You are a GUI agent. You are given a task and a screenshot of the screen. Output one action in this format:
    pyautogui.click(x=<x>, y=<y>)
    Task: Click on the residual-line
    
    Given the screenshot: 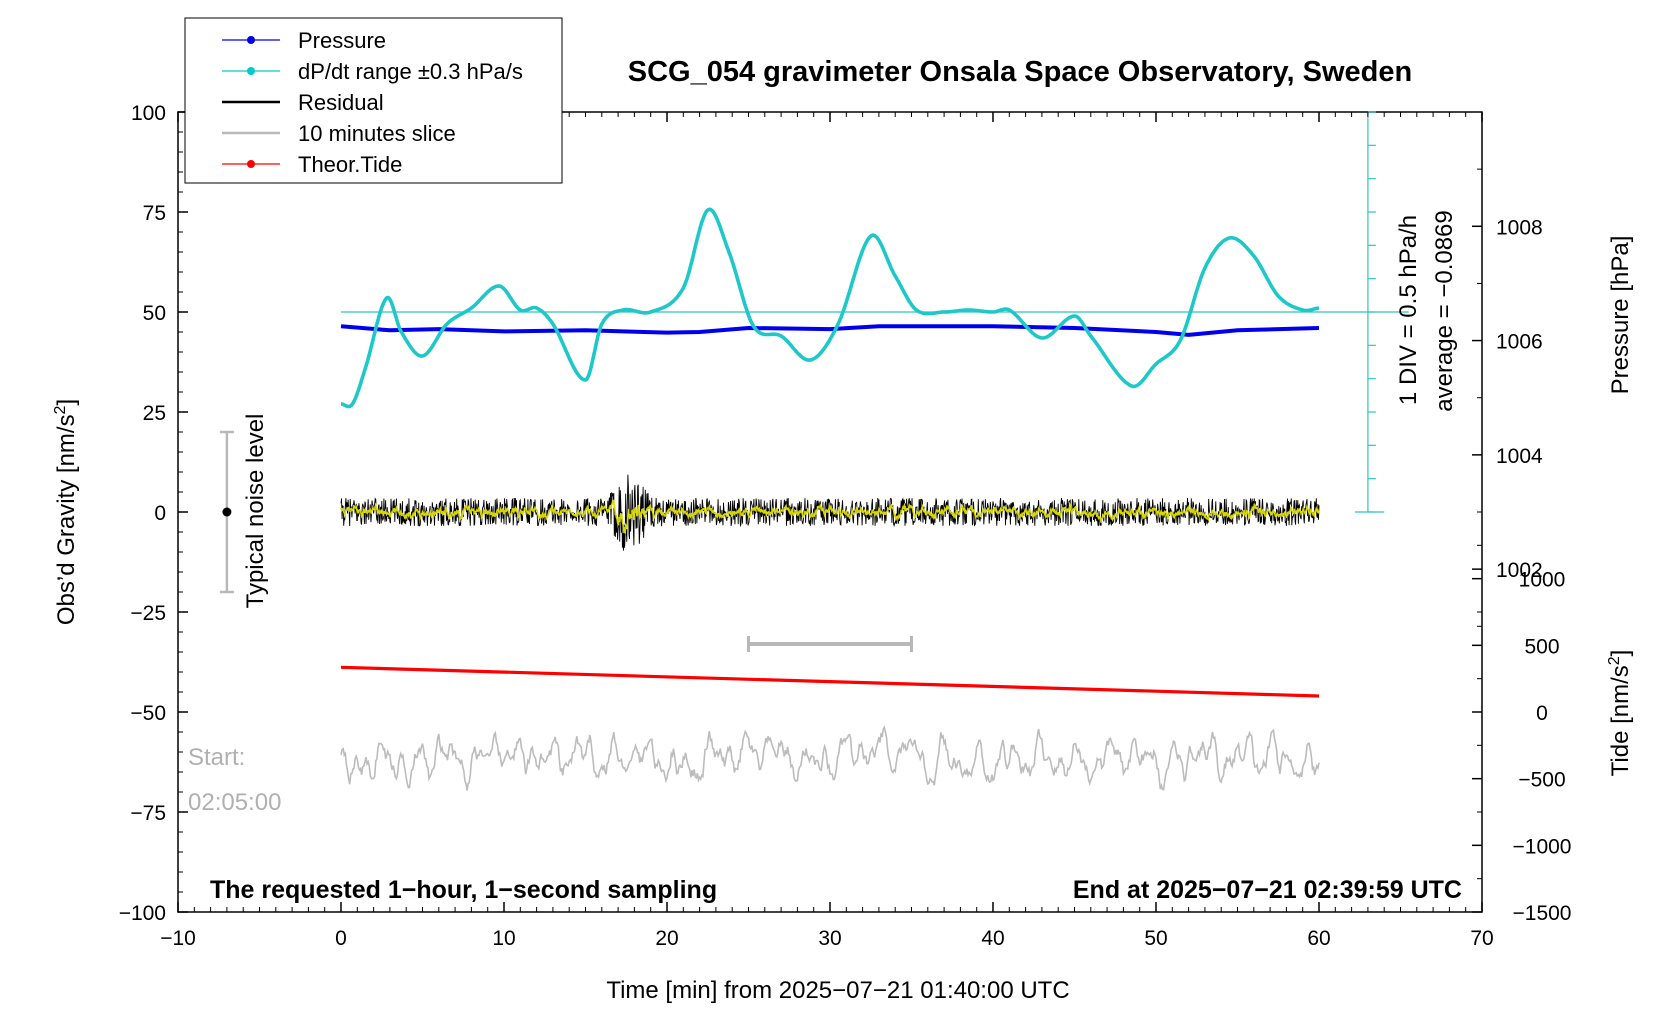 What is the action you would take?
    pyautogui.click(x=830, y=512)
    